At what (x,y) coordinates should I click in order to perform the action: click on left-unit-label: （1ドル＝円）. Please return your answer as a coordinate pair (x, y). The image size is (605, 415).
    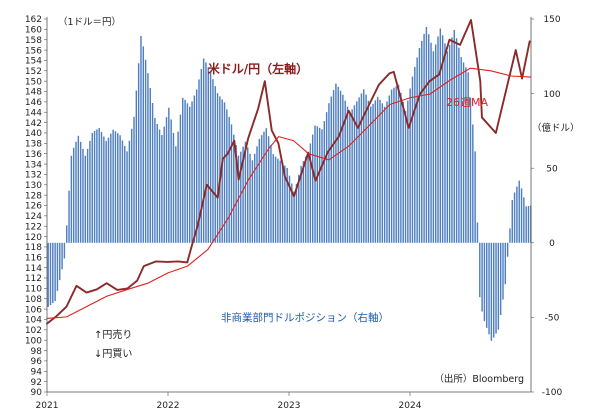
    Looking at the image, I should click on (89, 22).